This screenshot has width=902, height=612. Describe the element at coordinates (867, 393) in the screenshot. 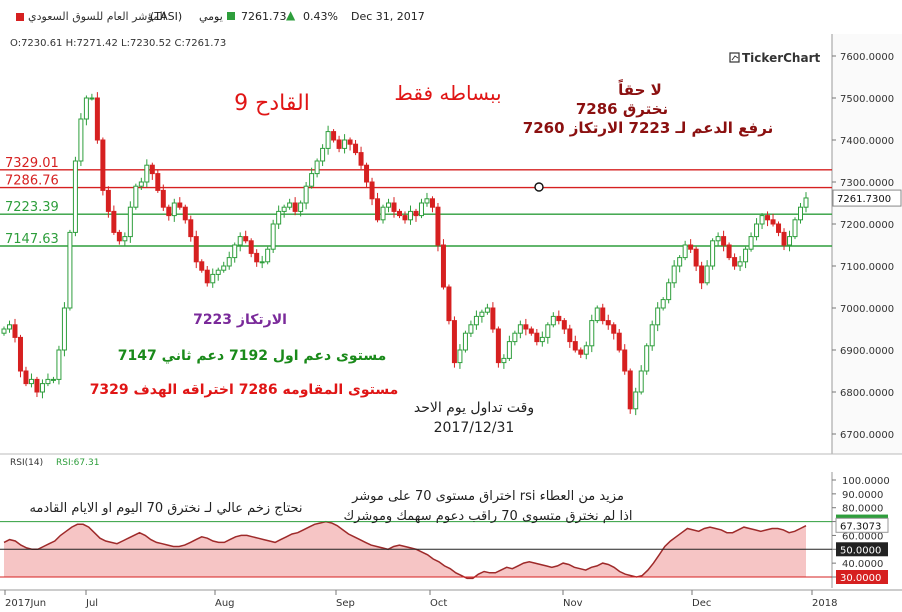

I see `price-tick-label: 6800.0000` at that location.